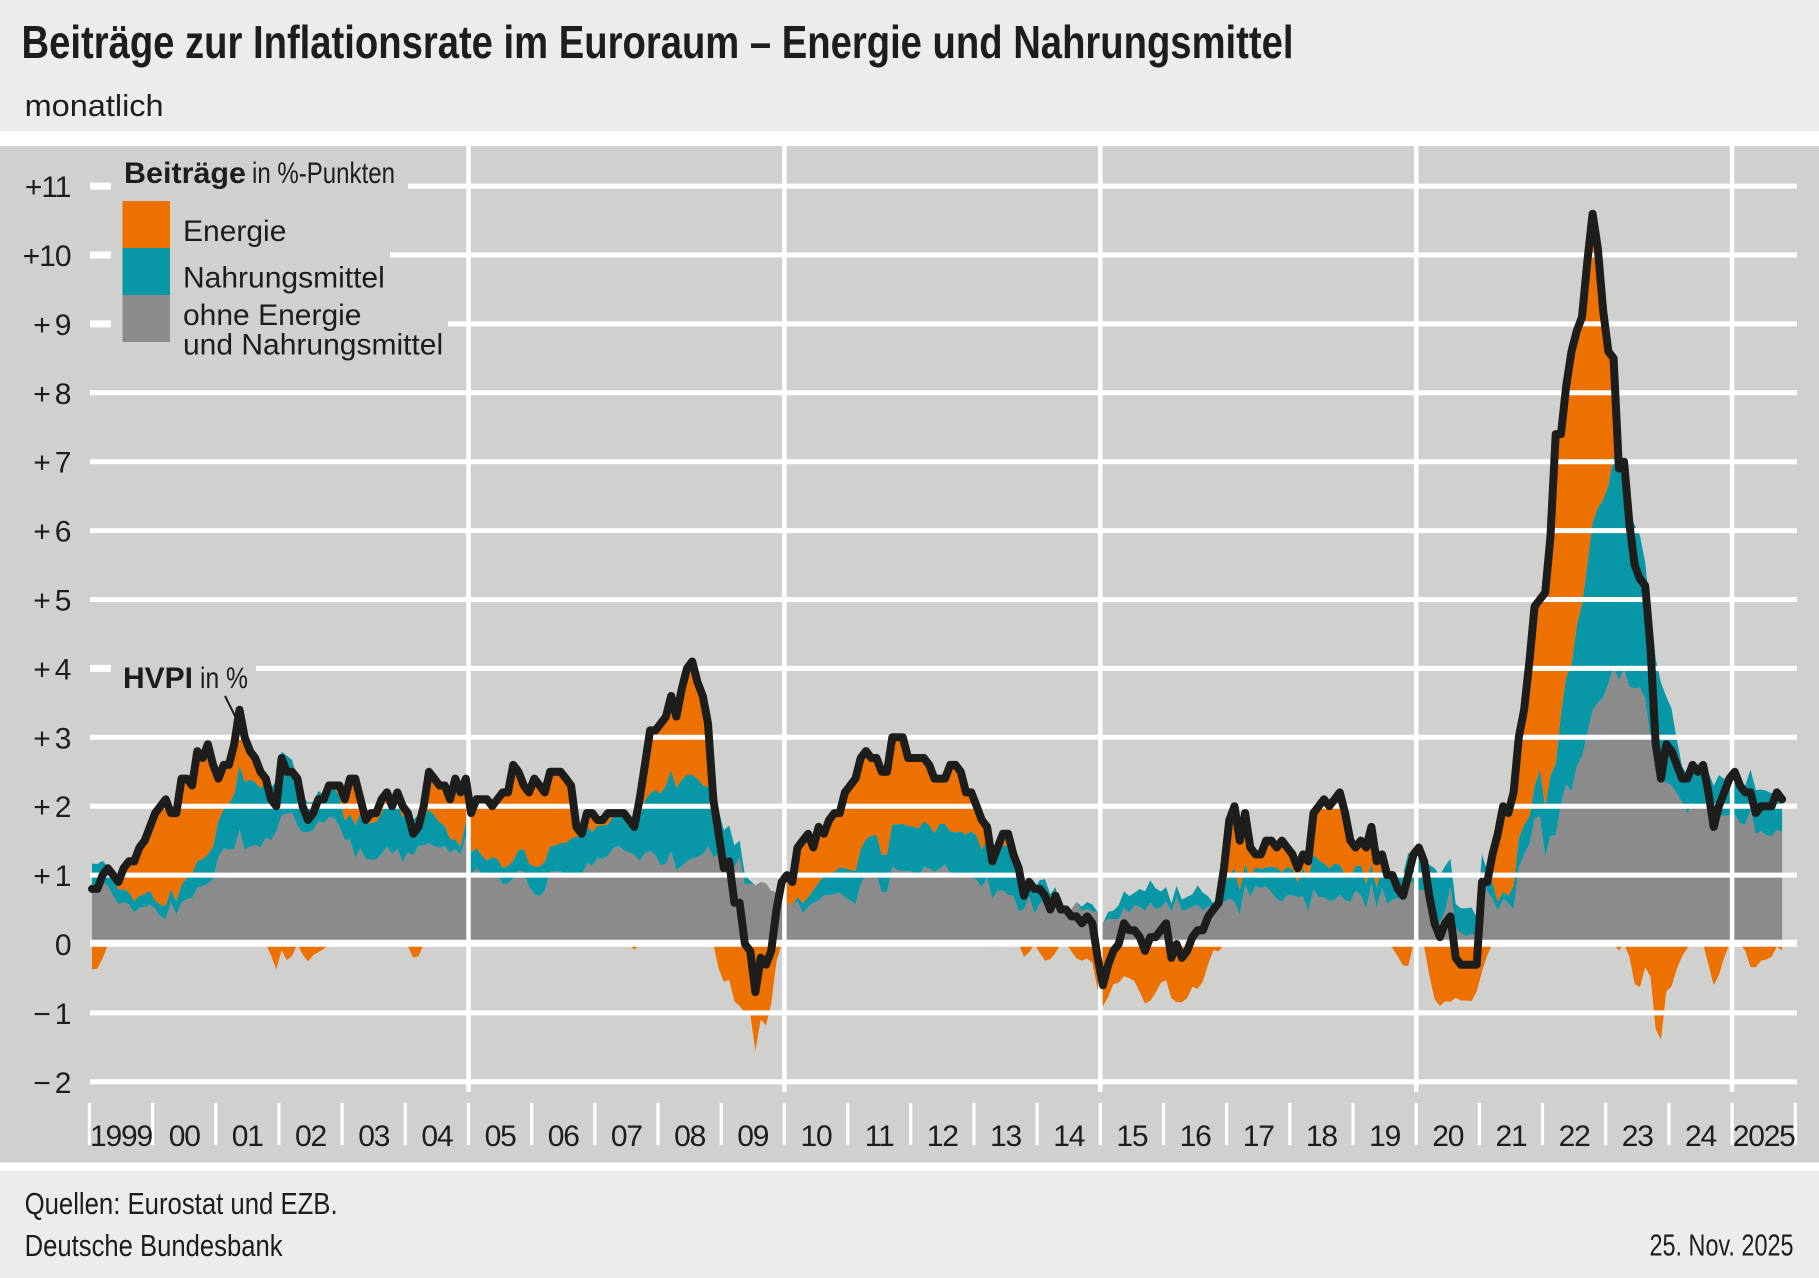  I want to click on svg-text: ohne Energie, so click(272, 315).